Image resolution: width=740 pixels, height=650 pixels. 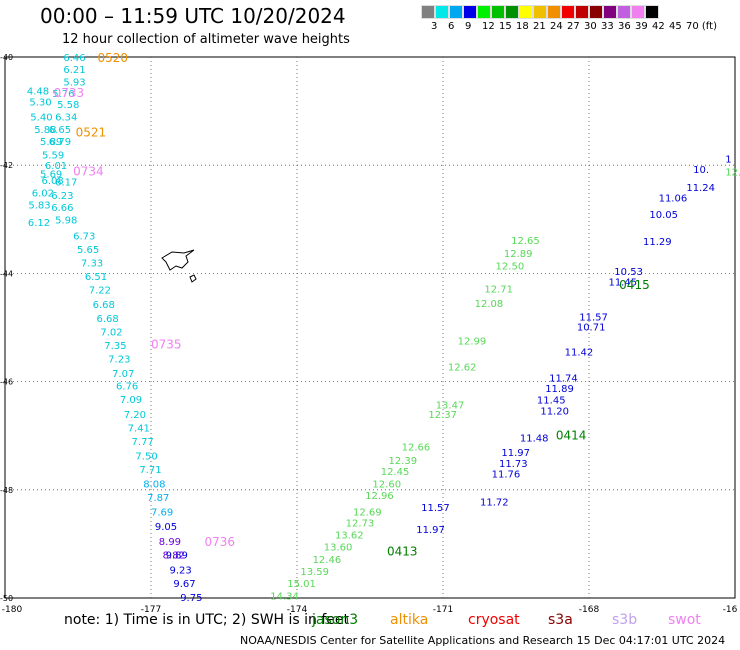 I want to click on swh-data-label: 12.89, so click(x=518, y=254).